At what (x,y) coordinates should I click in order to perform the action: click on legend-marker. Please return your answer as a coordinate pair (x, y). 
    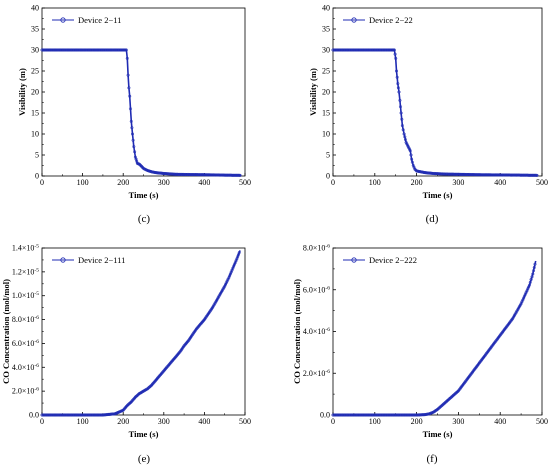
    Looking at the image, I should click on (354, 260).